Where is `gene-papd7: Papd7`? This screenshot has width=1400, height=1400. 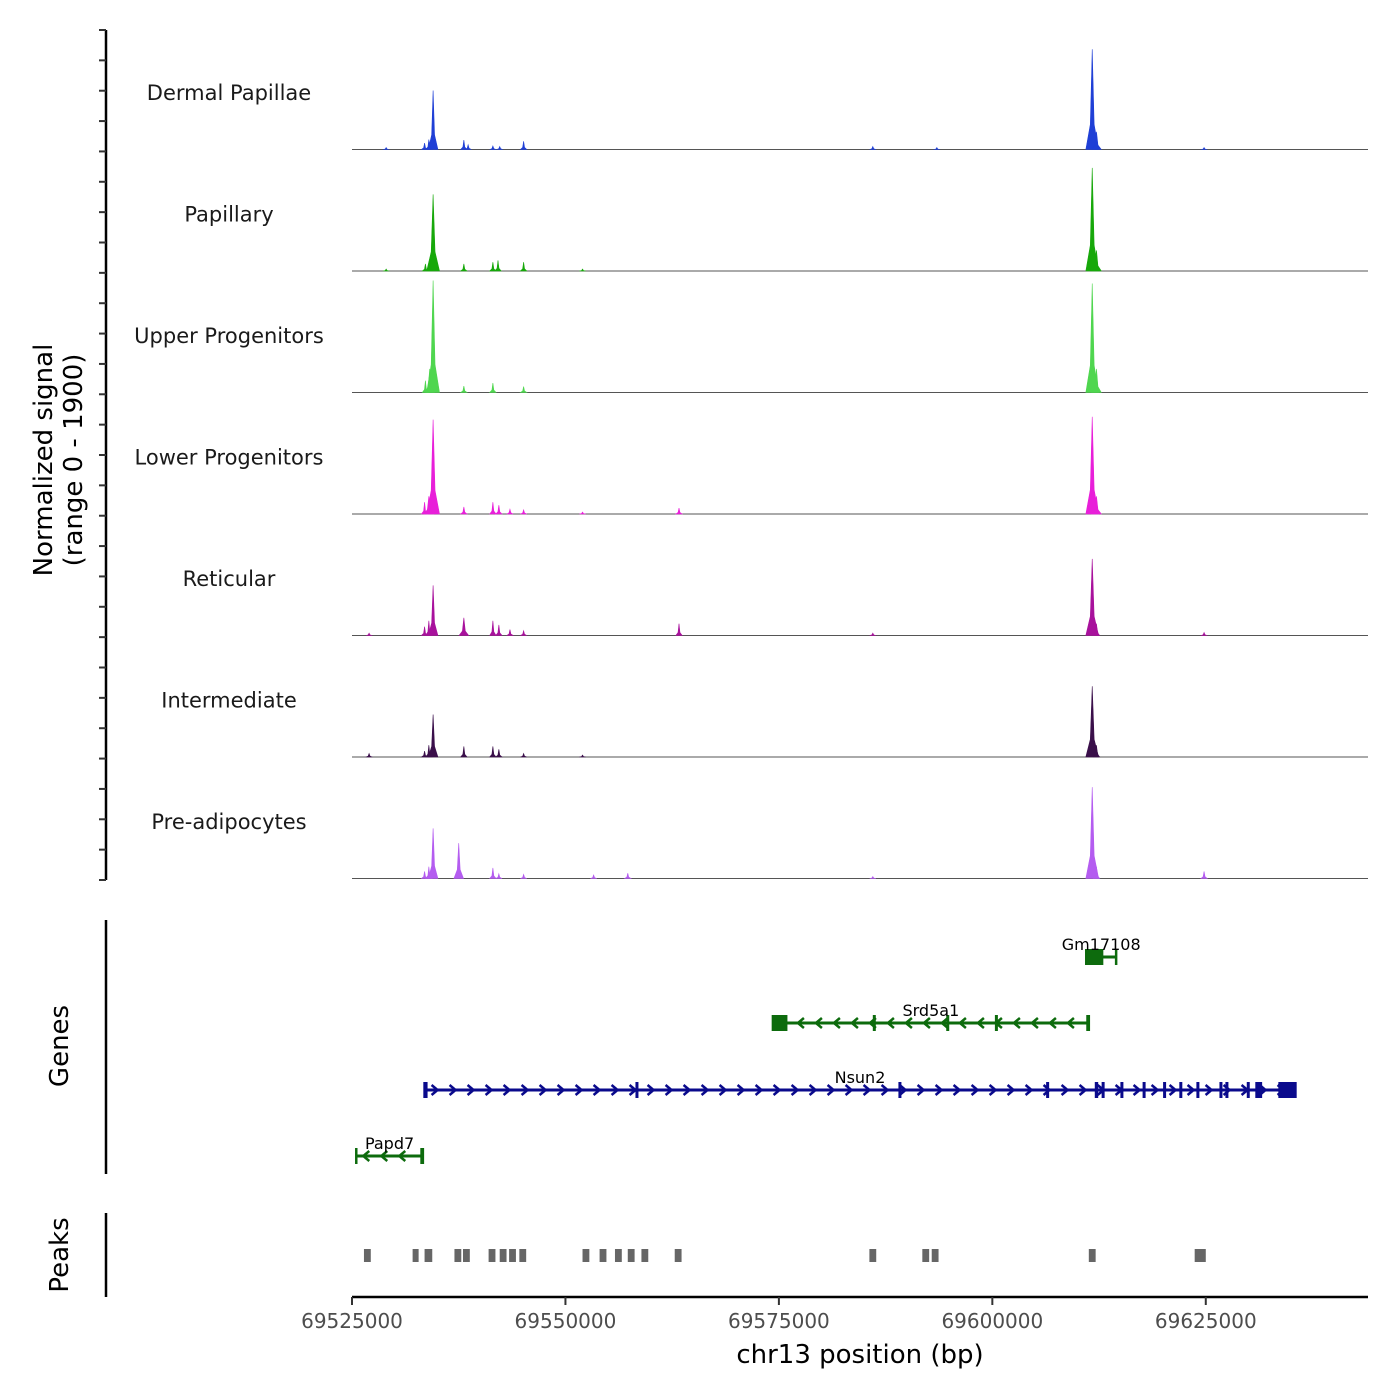
gene-papd7: Papd7 is located at coordinates (390, 1149).